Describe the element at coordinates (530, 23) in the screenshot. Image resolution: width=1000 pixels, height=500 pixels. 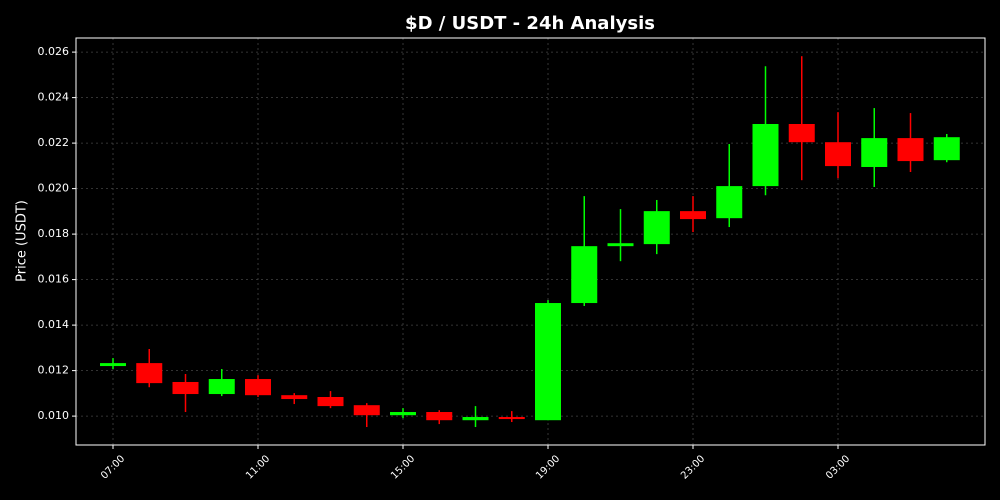
I see `chart-title: $D / USDT - 24h Analysis` at that location.